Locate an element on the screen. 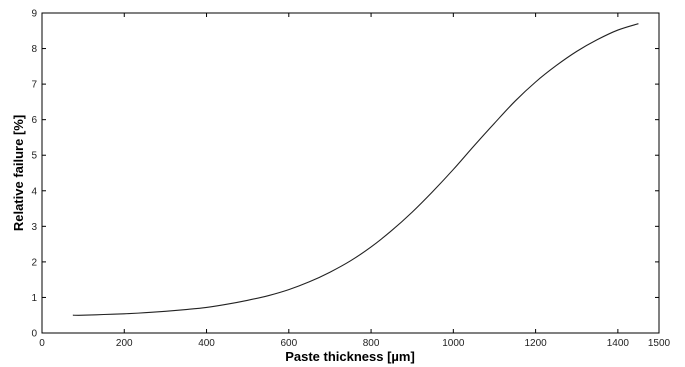 The image size is (685, 367). x-tick-label-5: 1000 is located at coordinates (453, 343).